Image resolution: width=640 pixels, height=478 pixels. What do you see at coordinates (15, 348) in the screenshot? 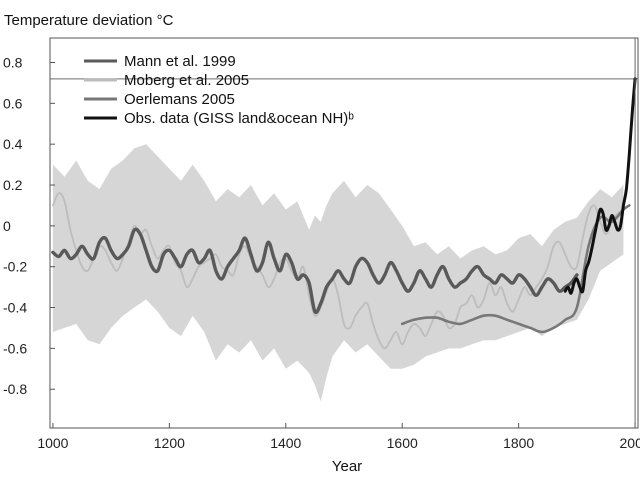
I see `y-tick-label: -0.6` at bounding box center [15, 348].